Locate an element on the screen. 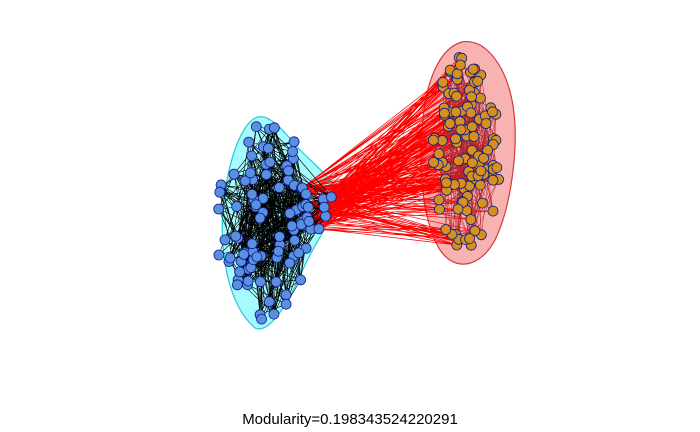  between-edge-bundle is located at coordinates (400, 151).